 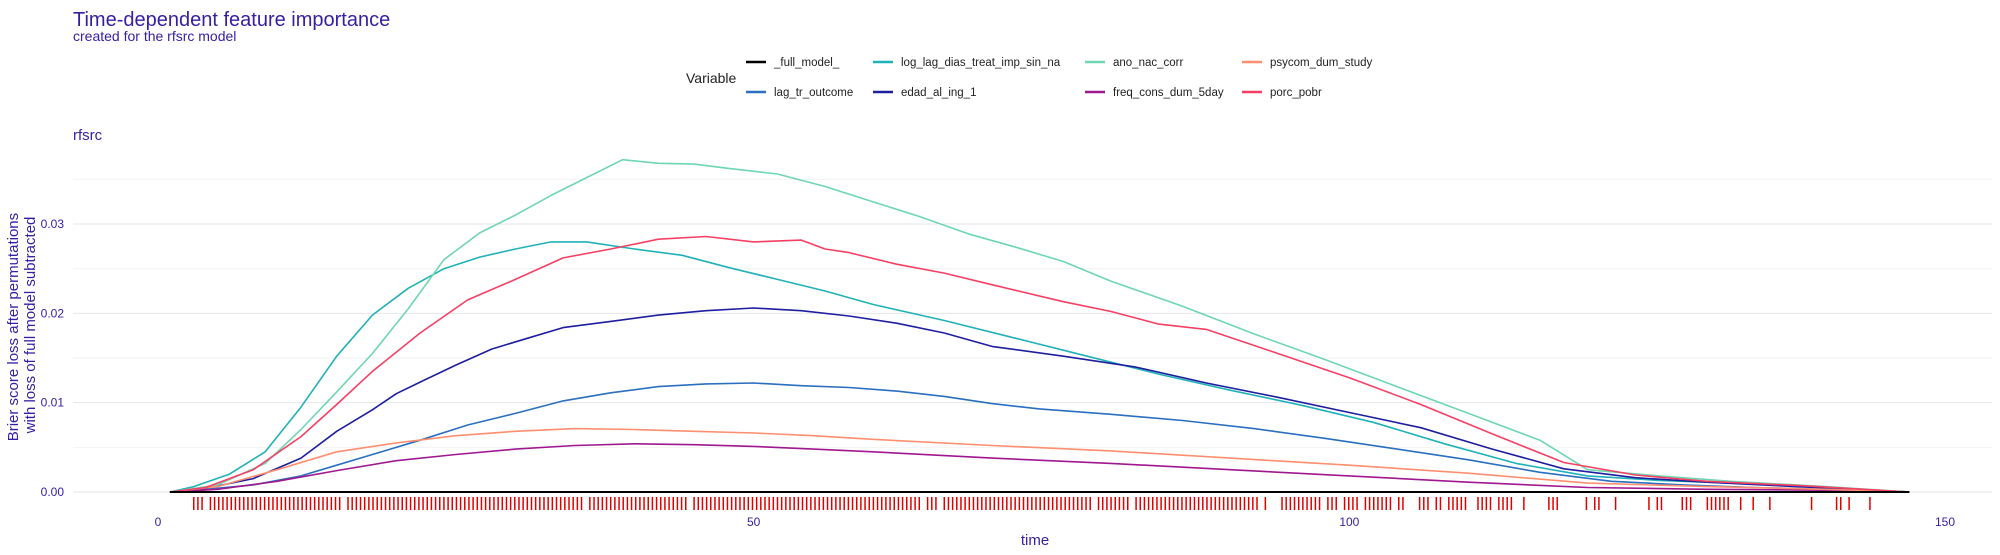 What do you see at coordinates (938, 93) in the screenshot?
I see `legend-label: edad_al_ing_1` at bounding box center [938, 93].